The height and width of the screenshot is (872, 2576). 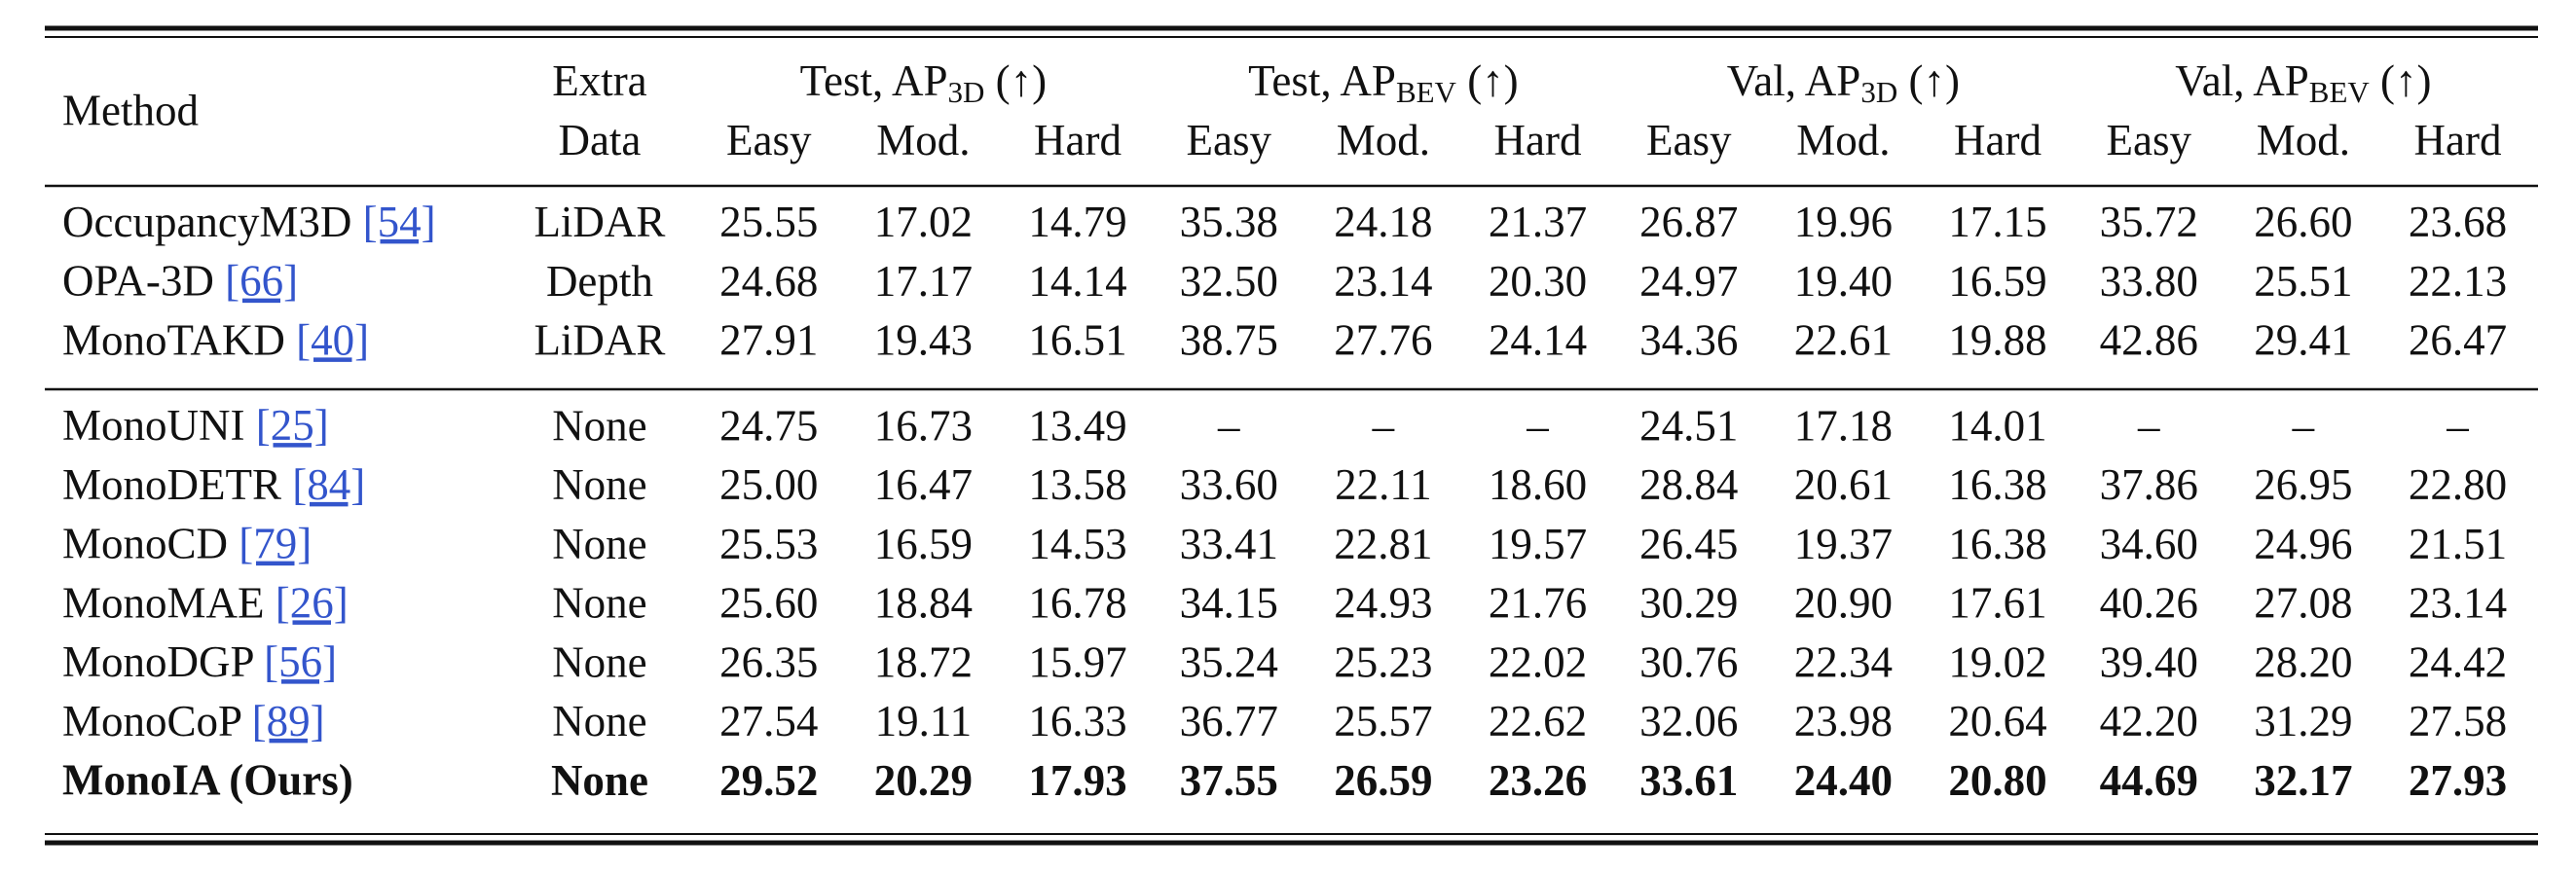 What do you see at coordinates (768, 281) in the screenshot?
I see `value-cell: 24.68` at bounding box center [768, 281].